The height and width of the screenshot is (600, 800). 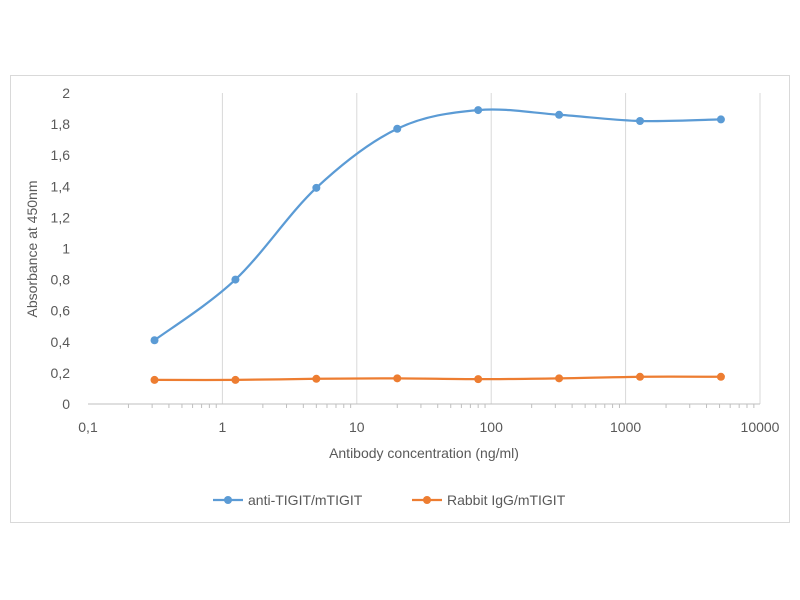 What do you see at coordinates (61, 124) in the screenshot?
I see `y-tick-label: 1,8` at bounding box center [61, 124].